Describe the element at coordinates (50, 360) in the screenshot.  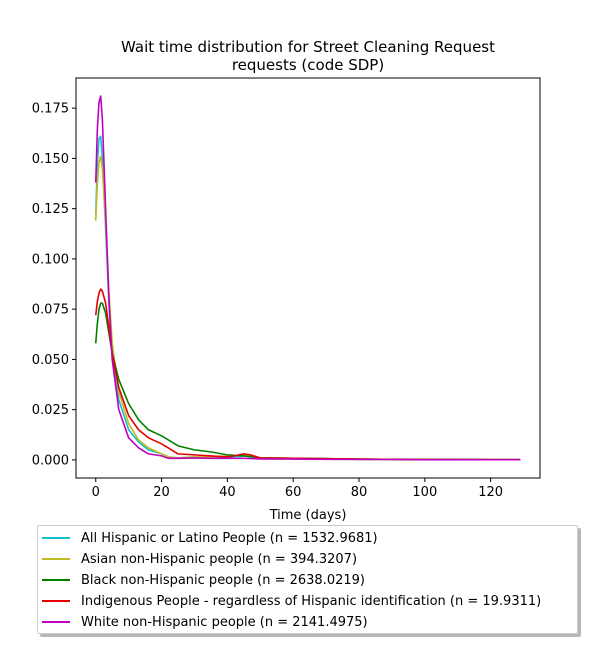
I see `y-tick-label: 0.050` at that location.